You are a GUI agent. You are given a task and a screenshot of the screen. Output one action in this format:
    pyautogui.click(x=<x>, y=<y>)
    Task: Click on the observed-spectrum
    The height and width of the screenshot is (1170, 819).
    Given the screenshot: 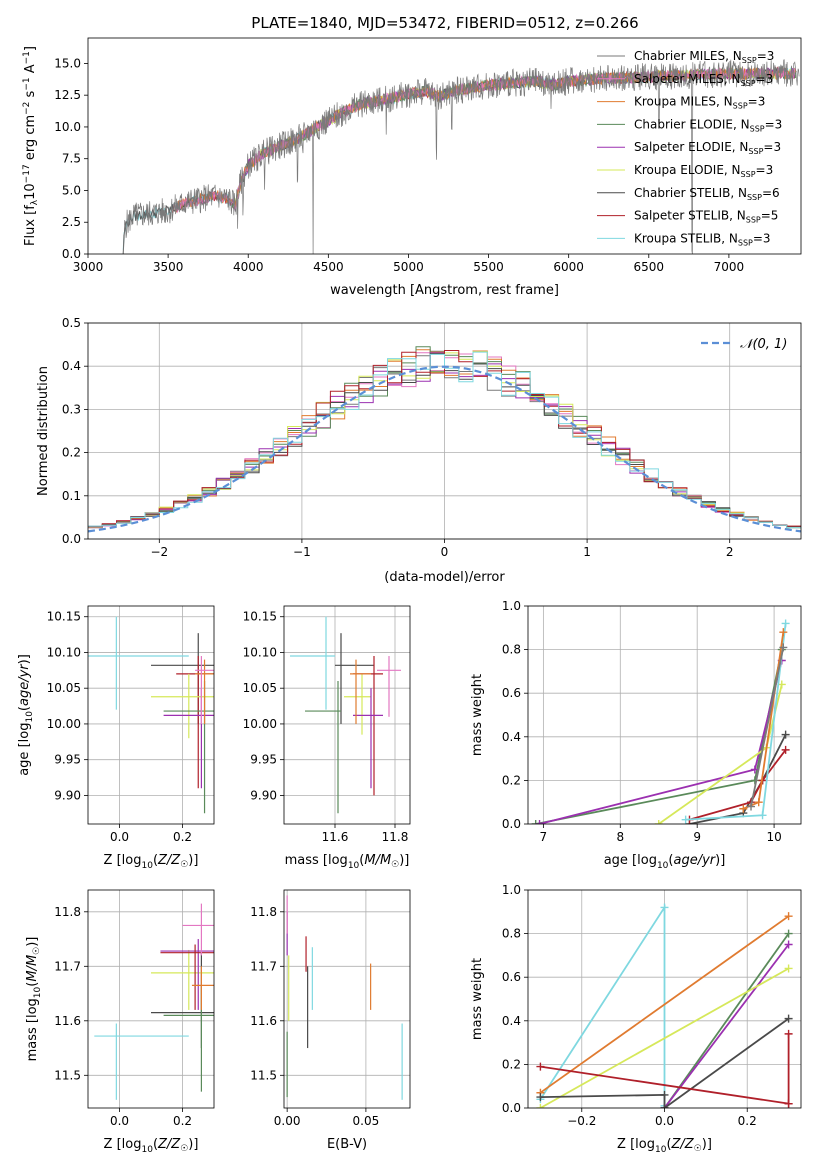 What is the action you would take?
    pyautogui.click(x=461, y=156)
    